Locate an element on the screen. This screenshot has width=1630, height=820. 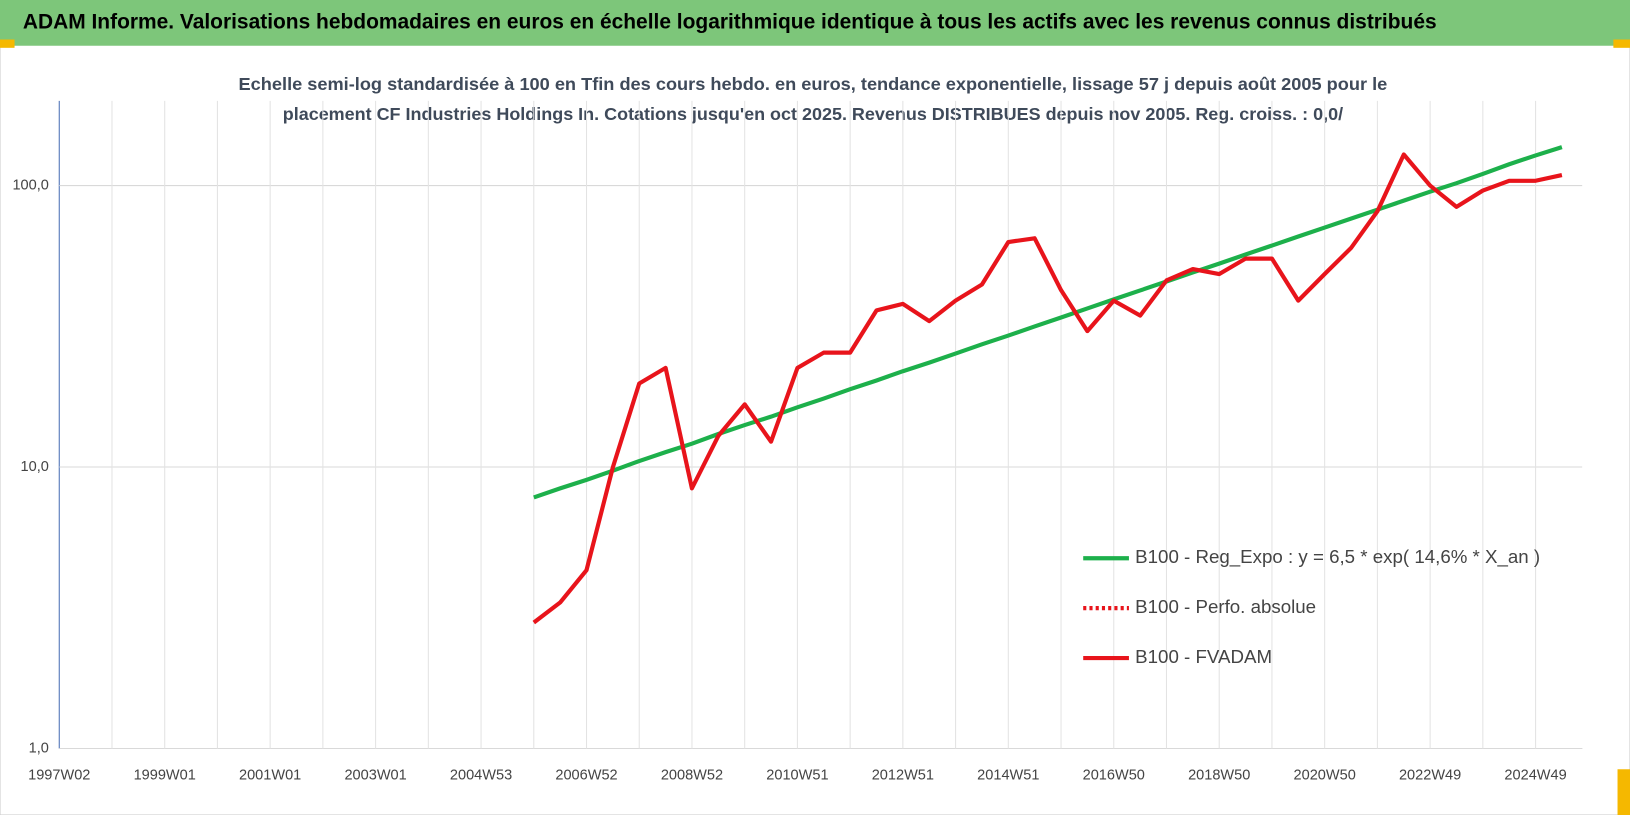
x-tick-label: 2008W52 is located at coordinates (692, 775).